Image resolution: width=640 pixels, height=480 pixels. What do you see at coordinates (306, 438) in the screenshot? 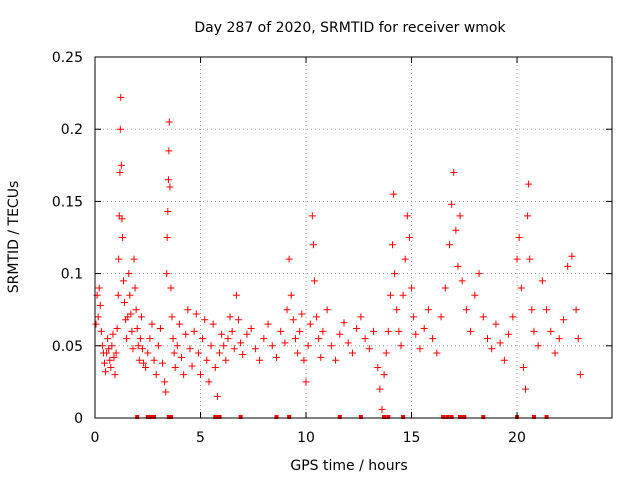
I see `x-tick-label: 10` at bounding box center [306, 438].